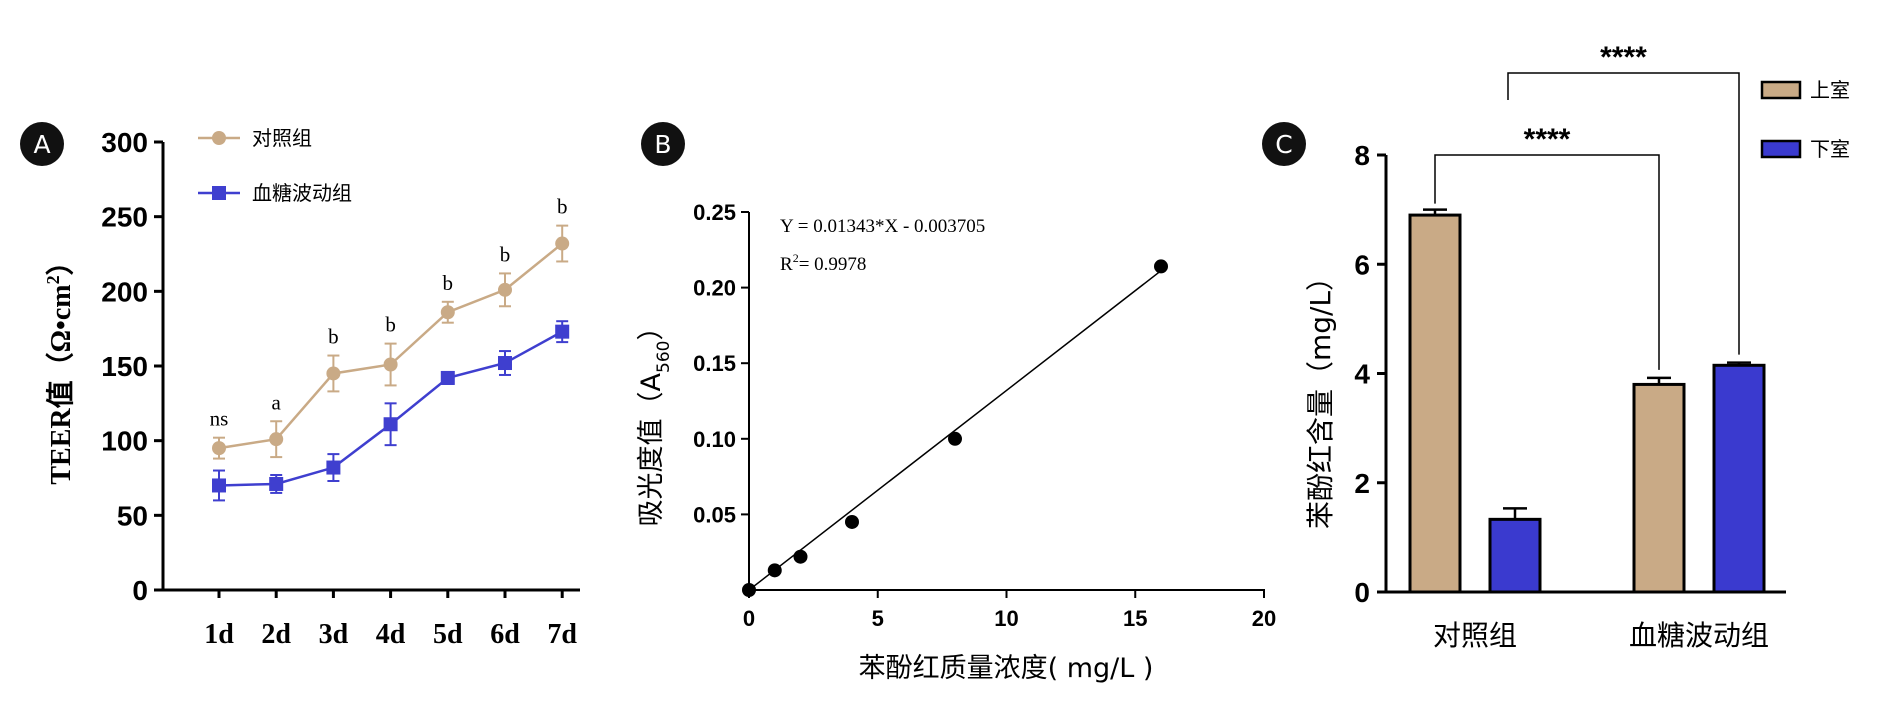  I want to click on panel-c-label: C, so click(1283, 144).